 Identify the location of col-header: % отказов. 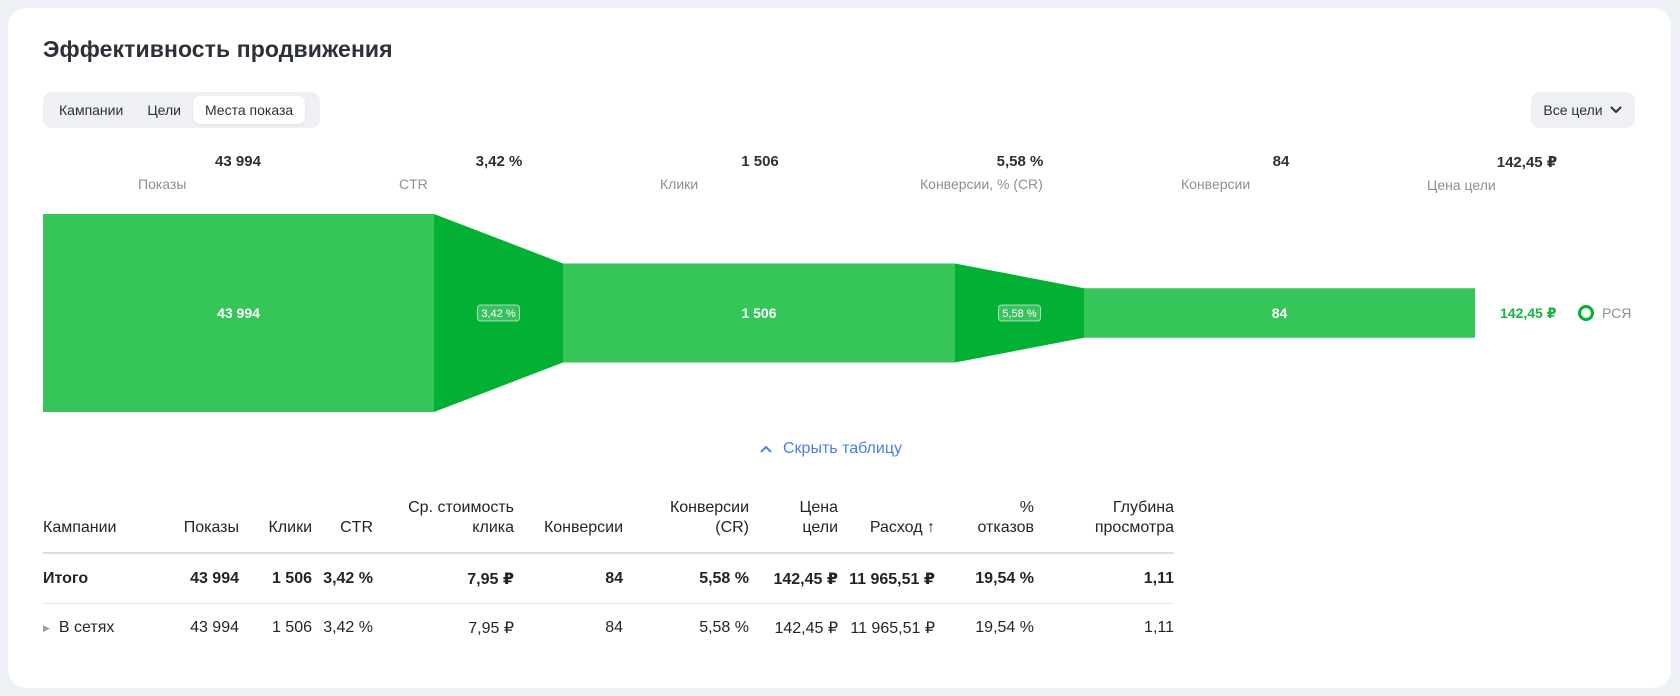
(984, 526).